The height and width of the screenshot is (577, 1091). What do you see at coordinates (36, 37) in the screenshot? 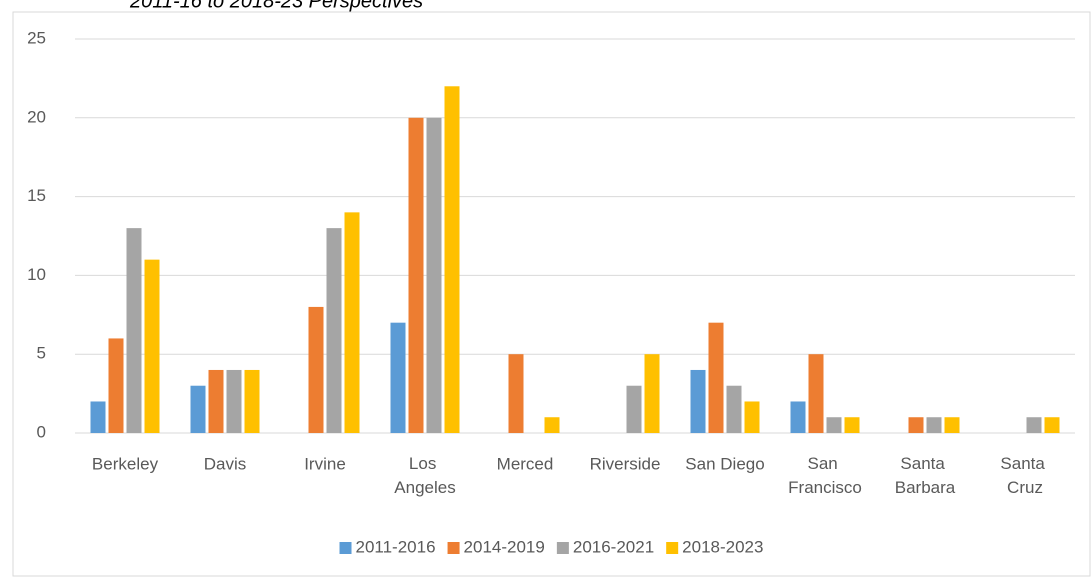
I see `y-tick-label: 25` at bounding box center [36, 37].